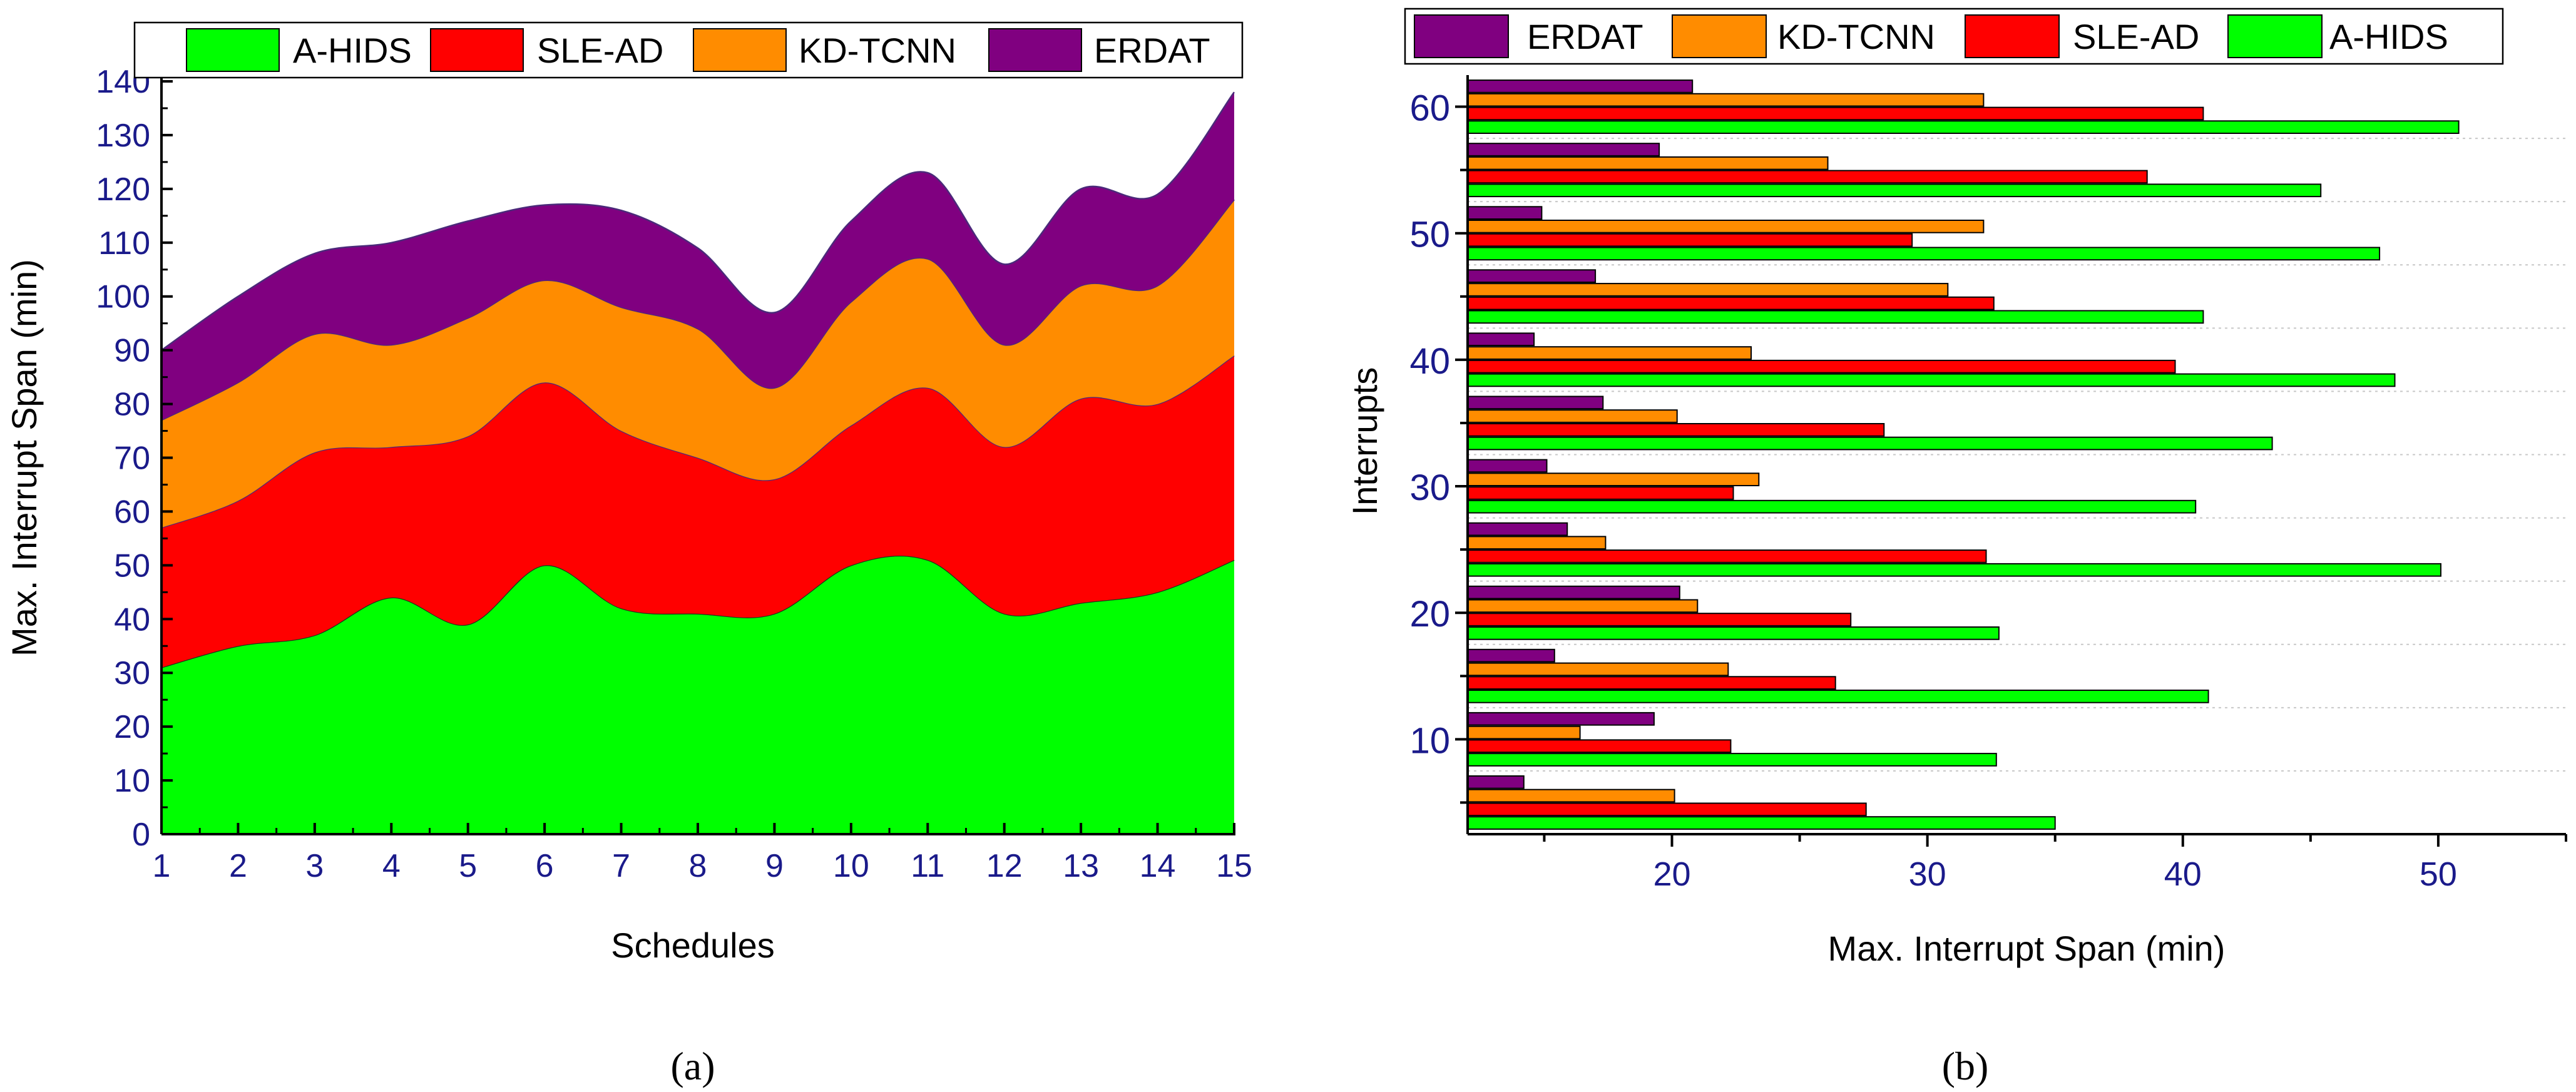 The height and width of the screenshot is (1092, 2576). I want to click on y-tick-label: 50, so click(132, 566).